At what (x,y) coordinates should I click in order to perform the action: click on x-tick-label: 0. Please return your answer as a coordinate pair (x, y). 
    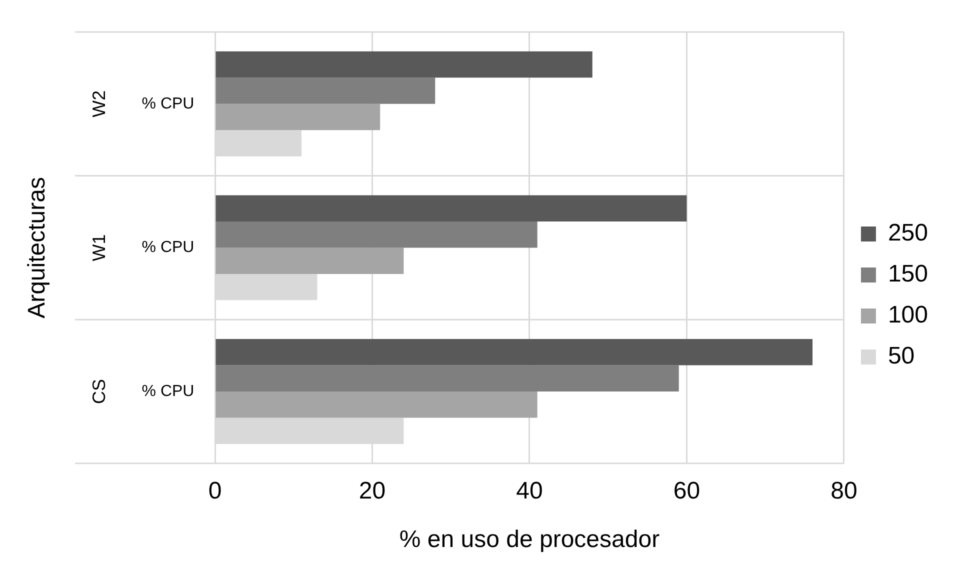
    Looking at the image, I should click on (215, 490).